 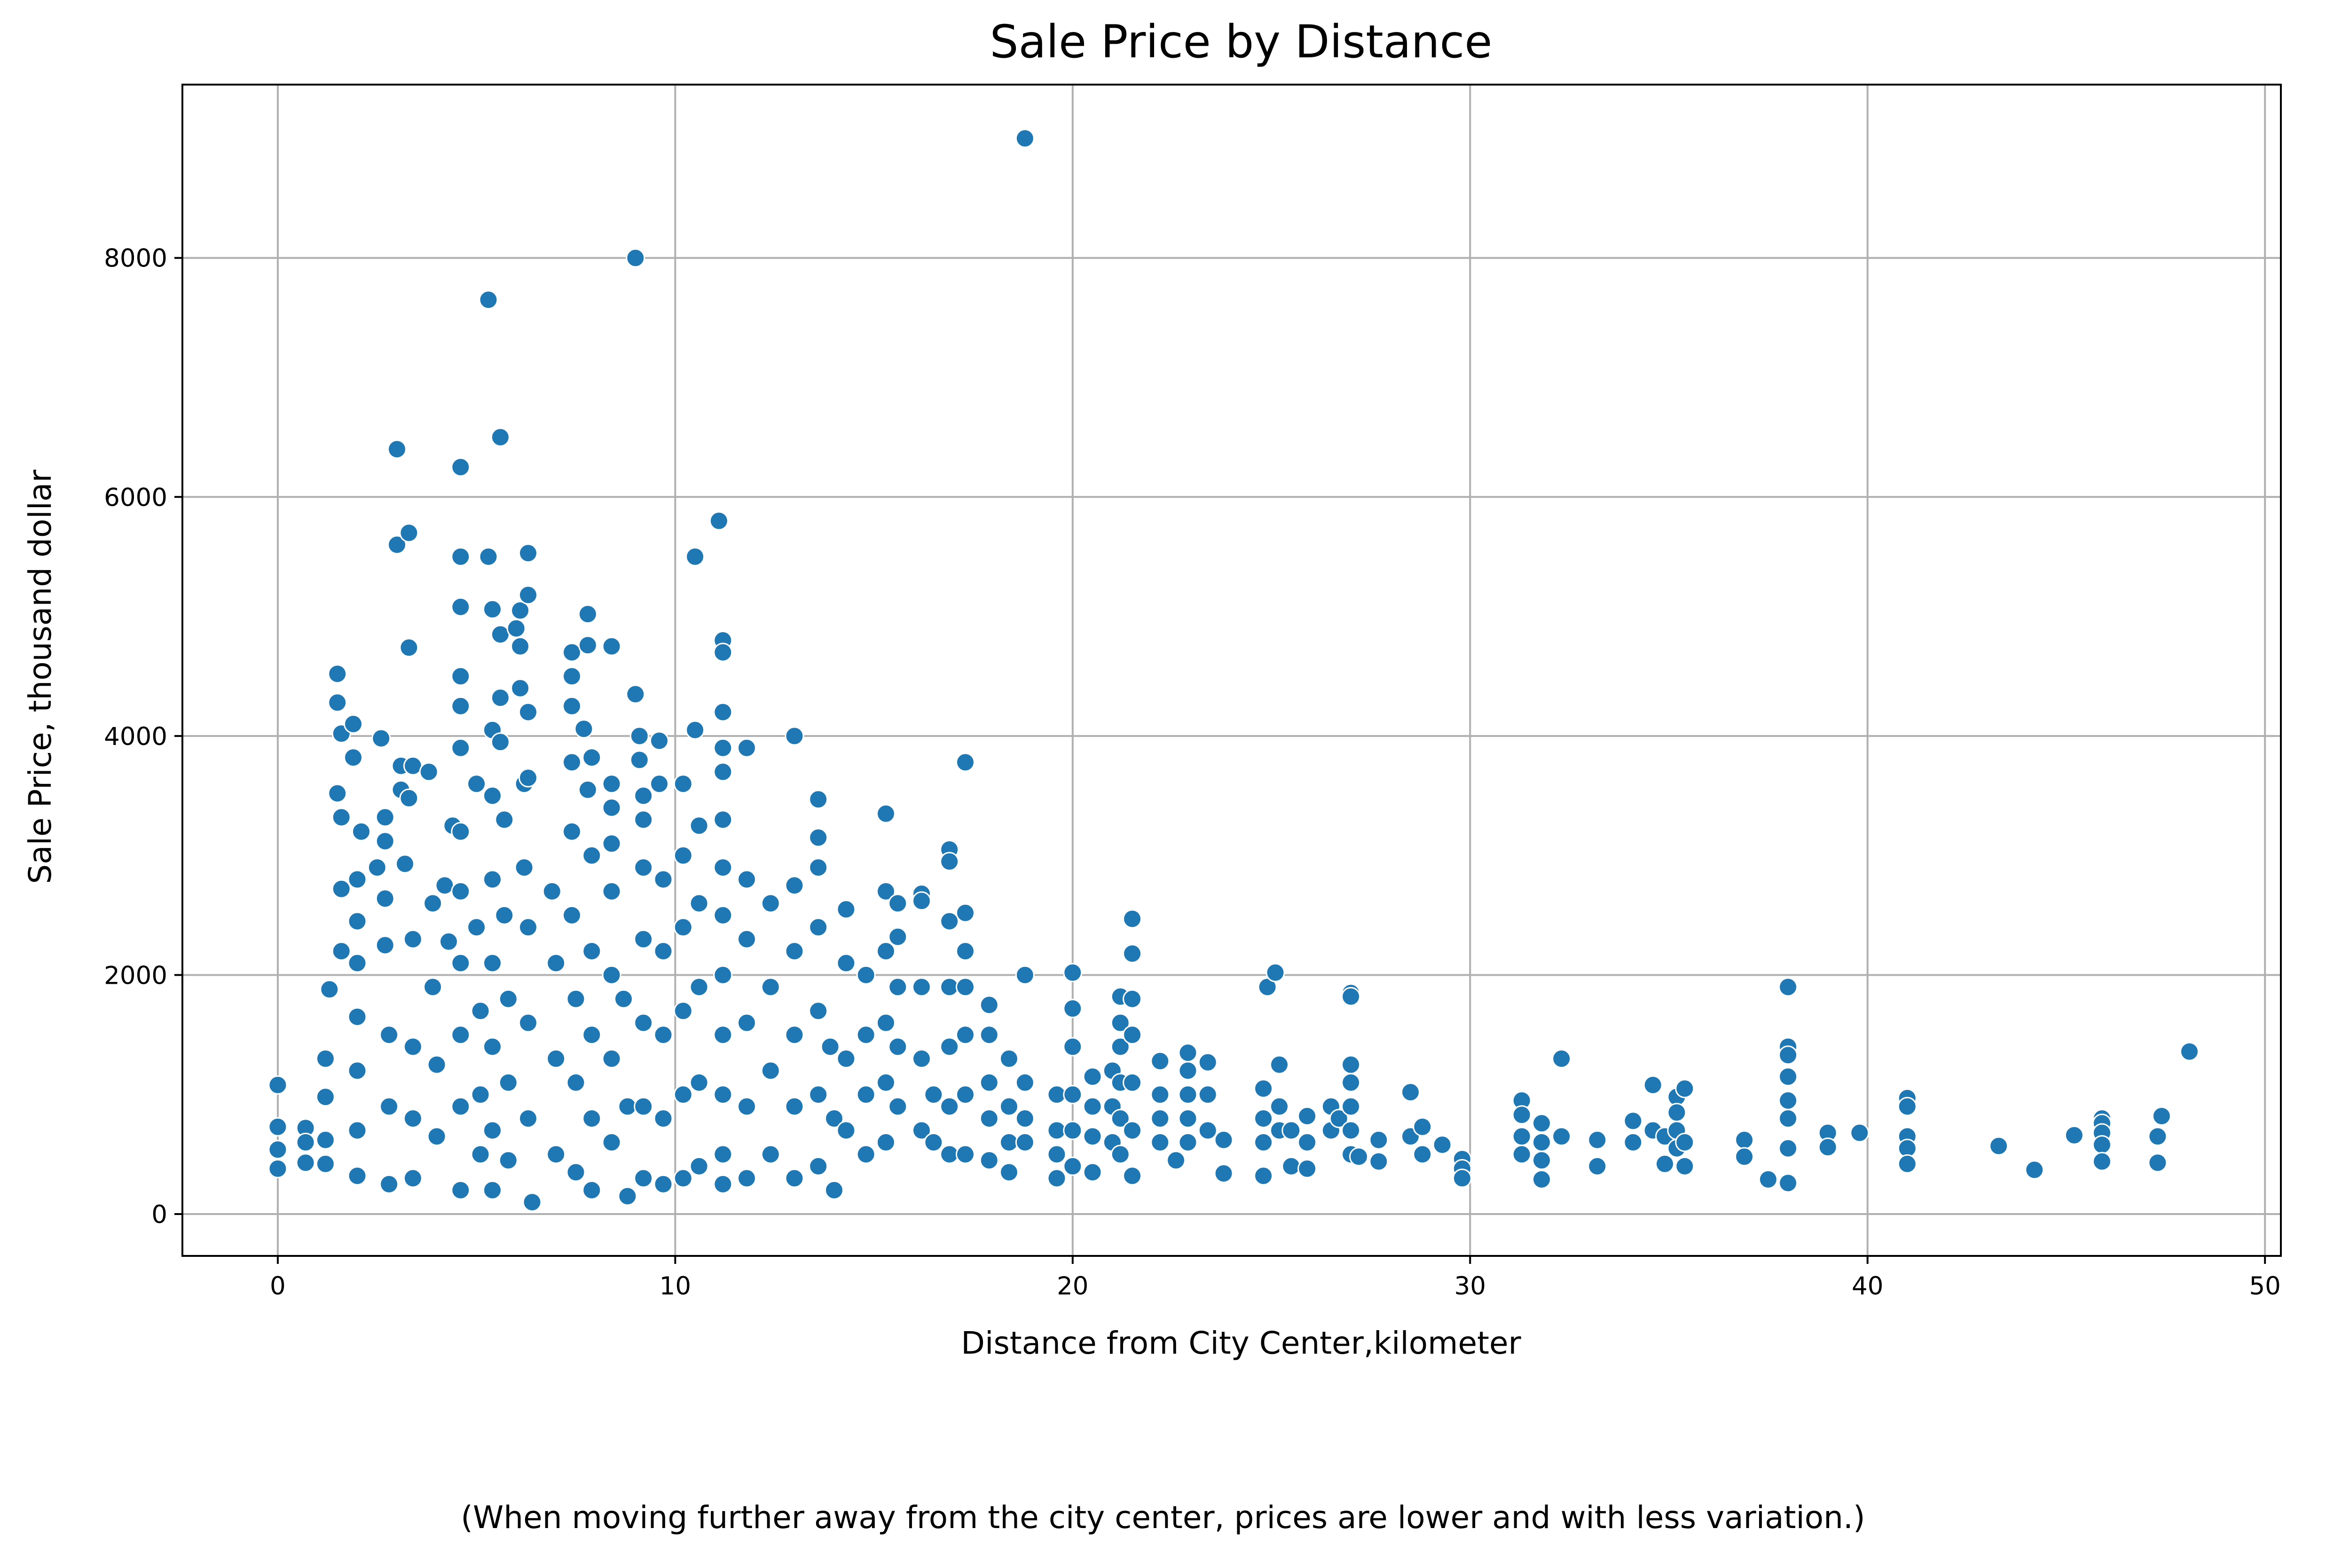 I want to click on y-axis-label: Sale Price, thousand dollar, so click(x=40, y=677).